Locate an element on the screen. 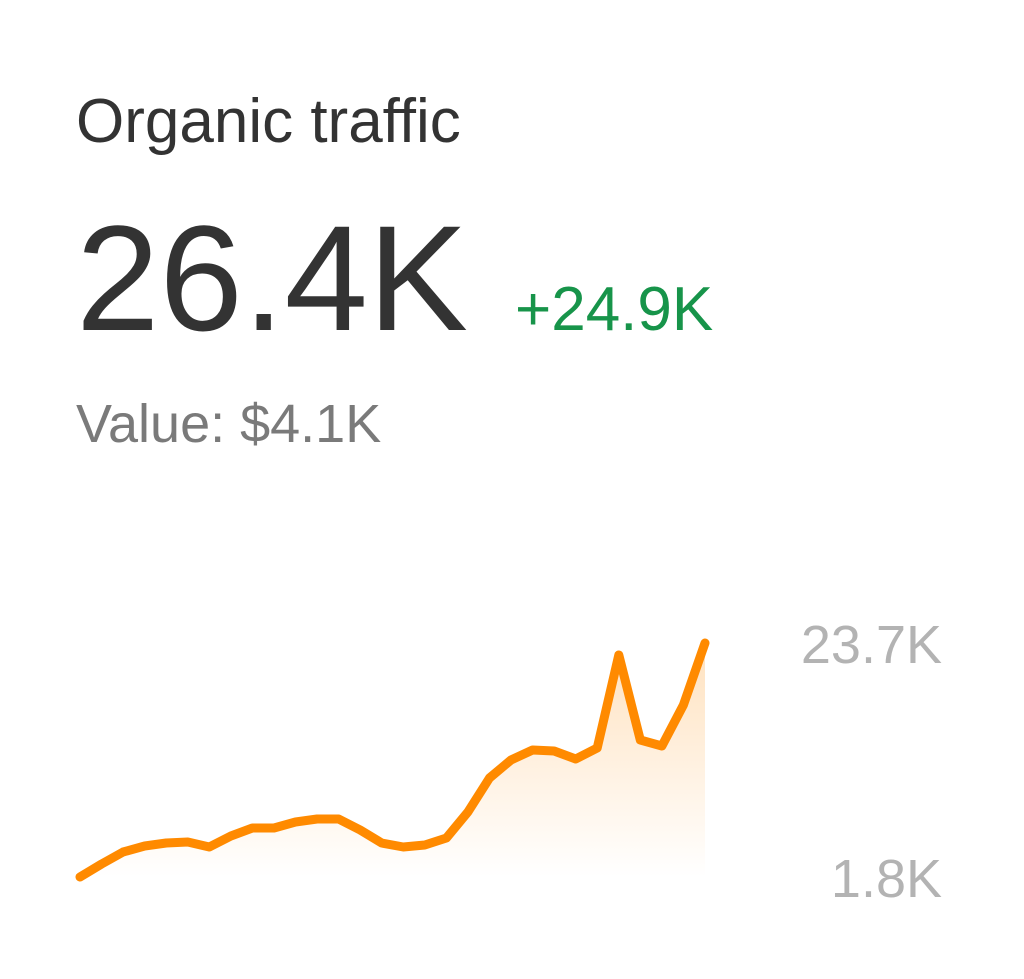 This screenshot has height=979, width=1024. metric-change: +24.9K is located at coordinates (614, 309).